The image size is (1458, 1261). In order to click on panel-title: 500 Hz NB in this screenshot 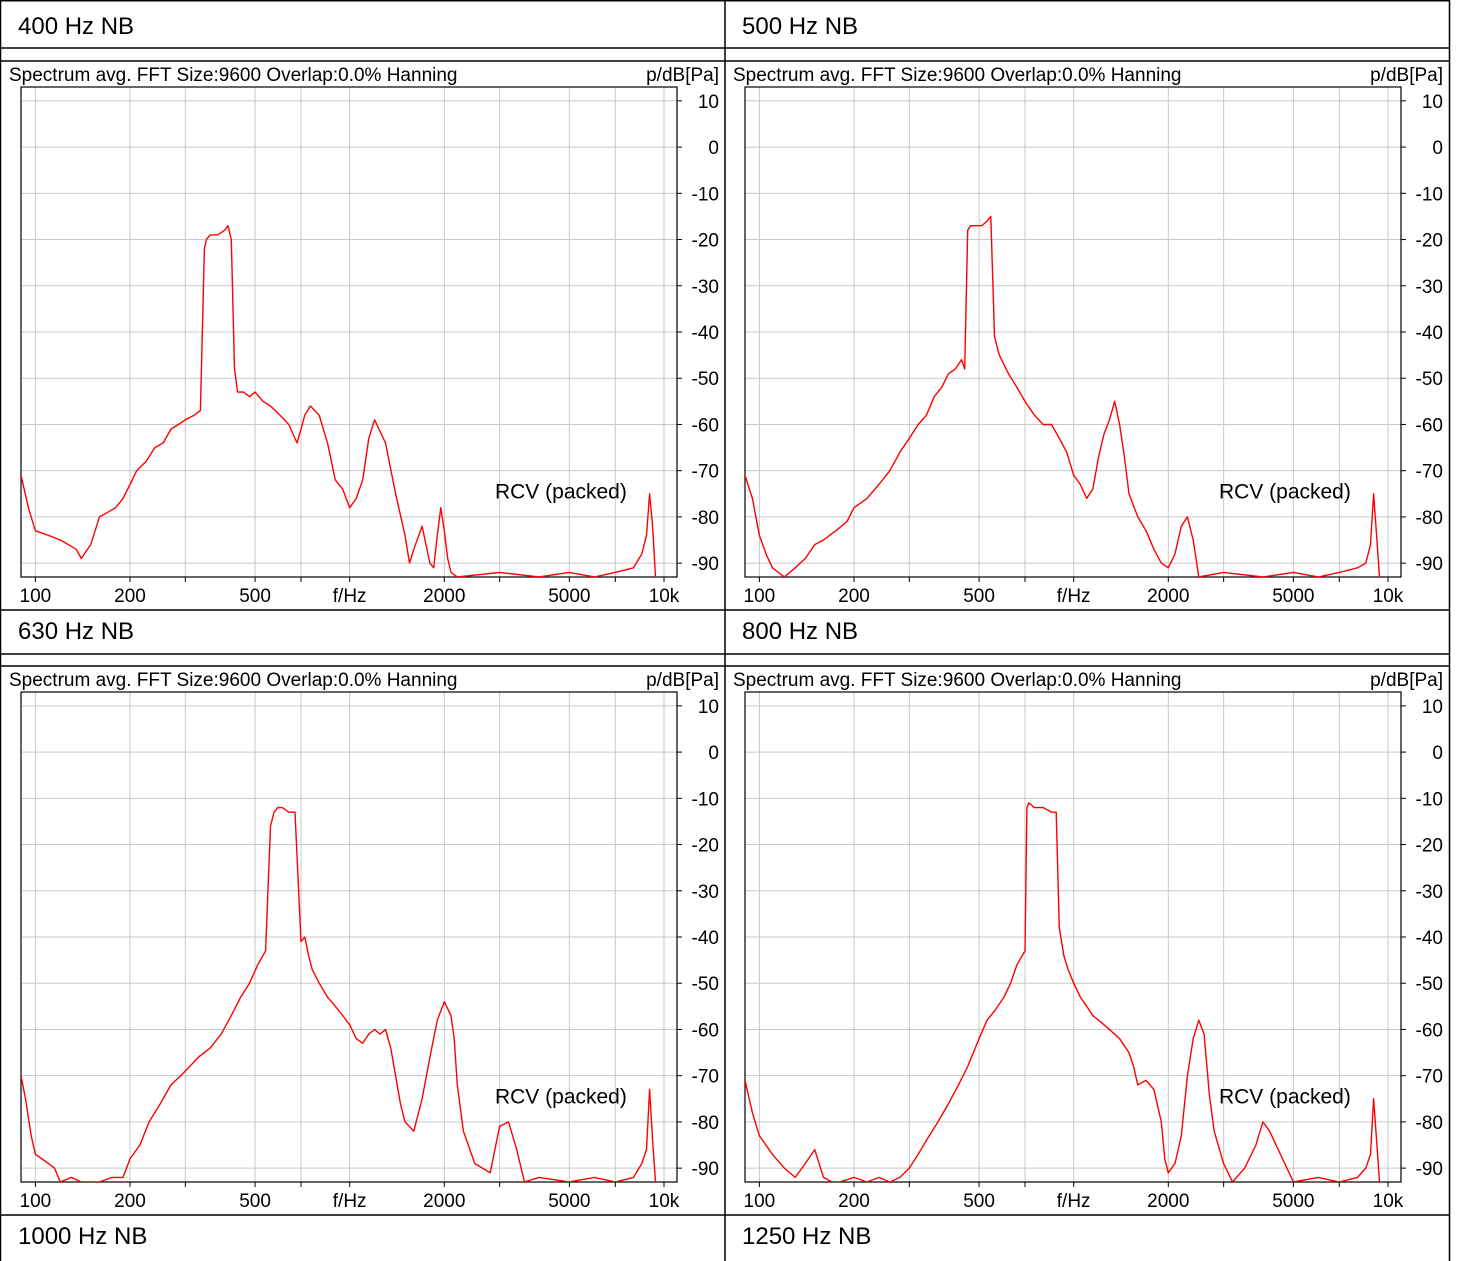, I will do `click(800, 26)`.